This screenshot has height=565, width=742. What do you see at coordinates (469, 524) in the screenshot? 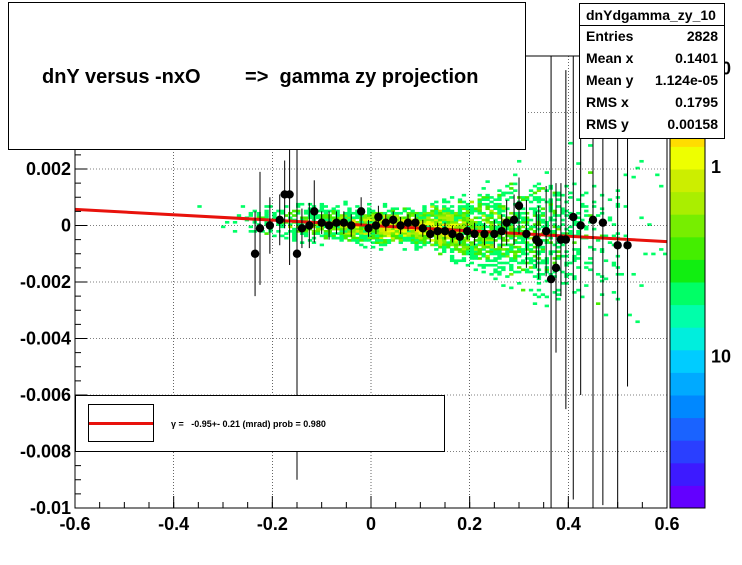
I see `x-tick-label: 0.2` at bounding box center [469, 524].